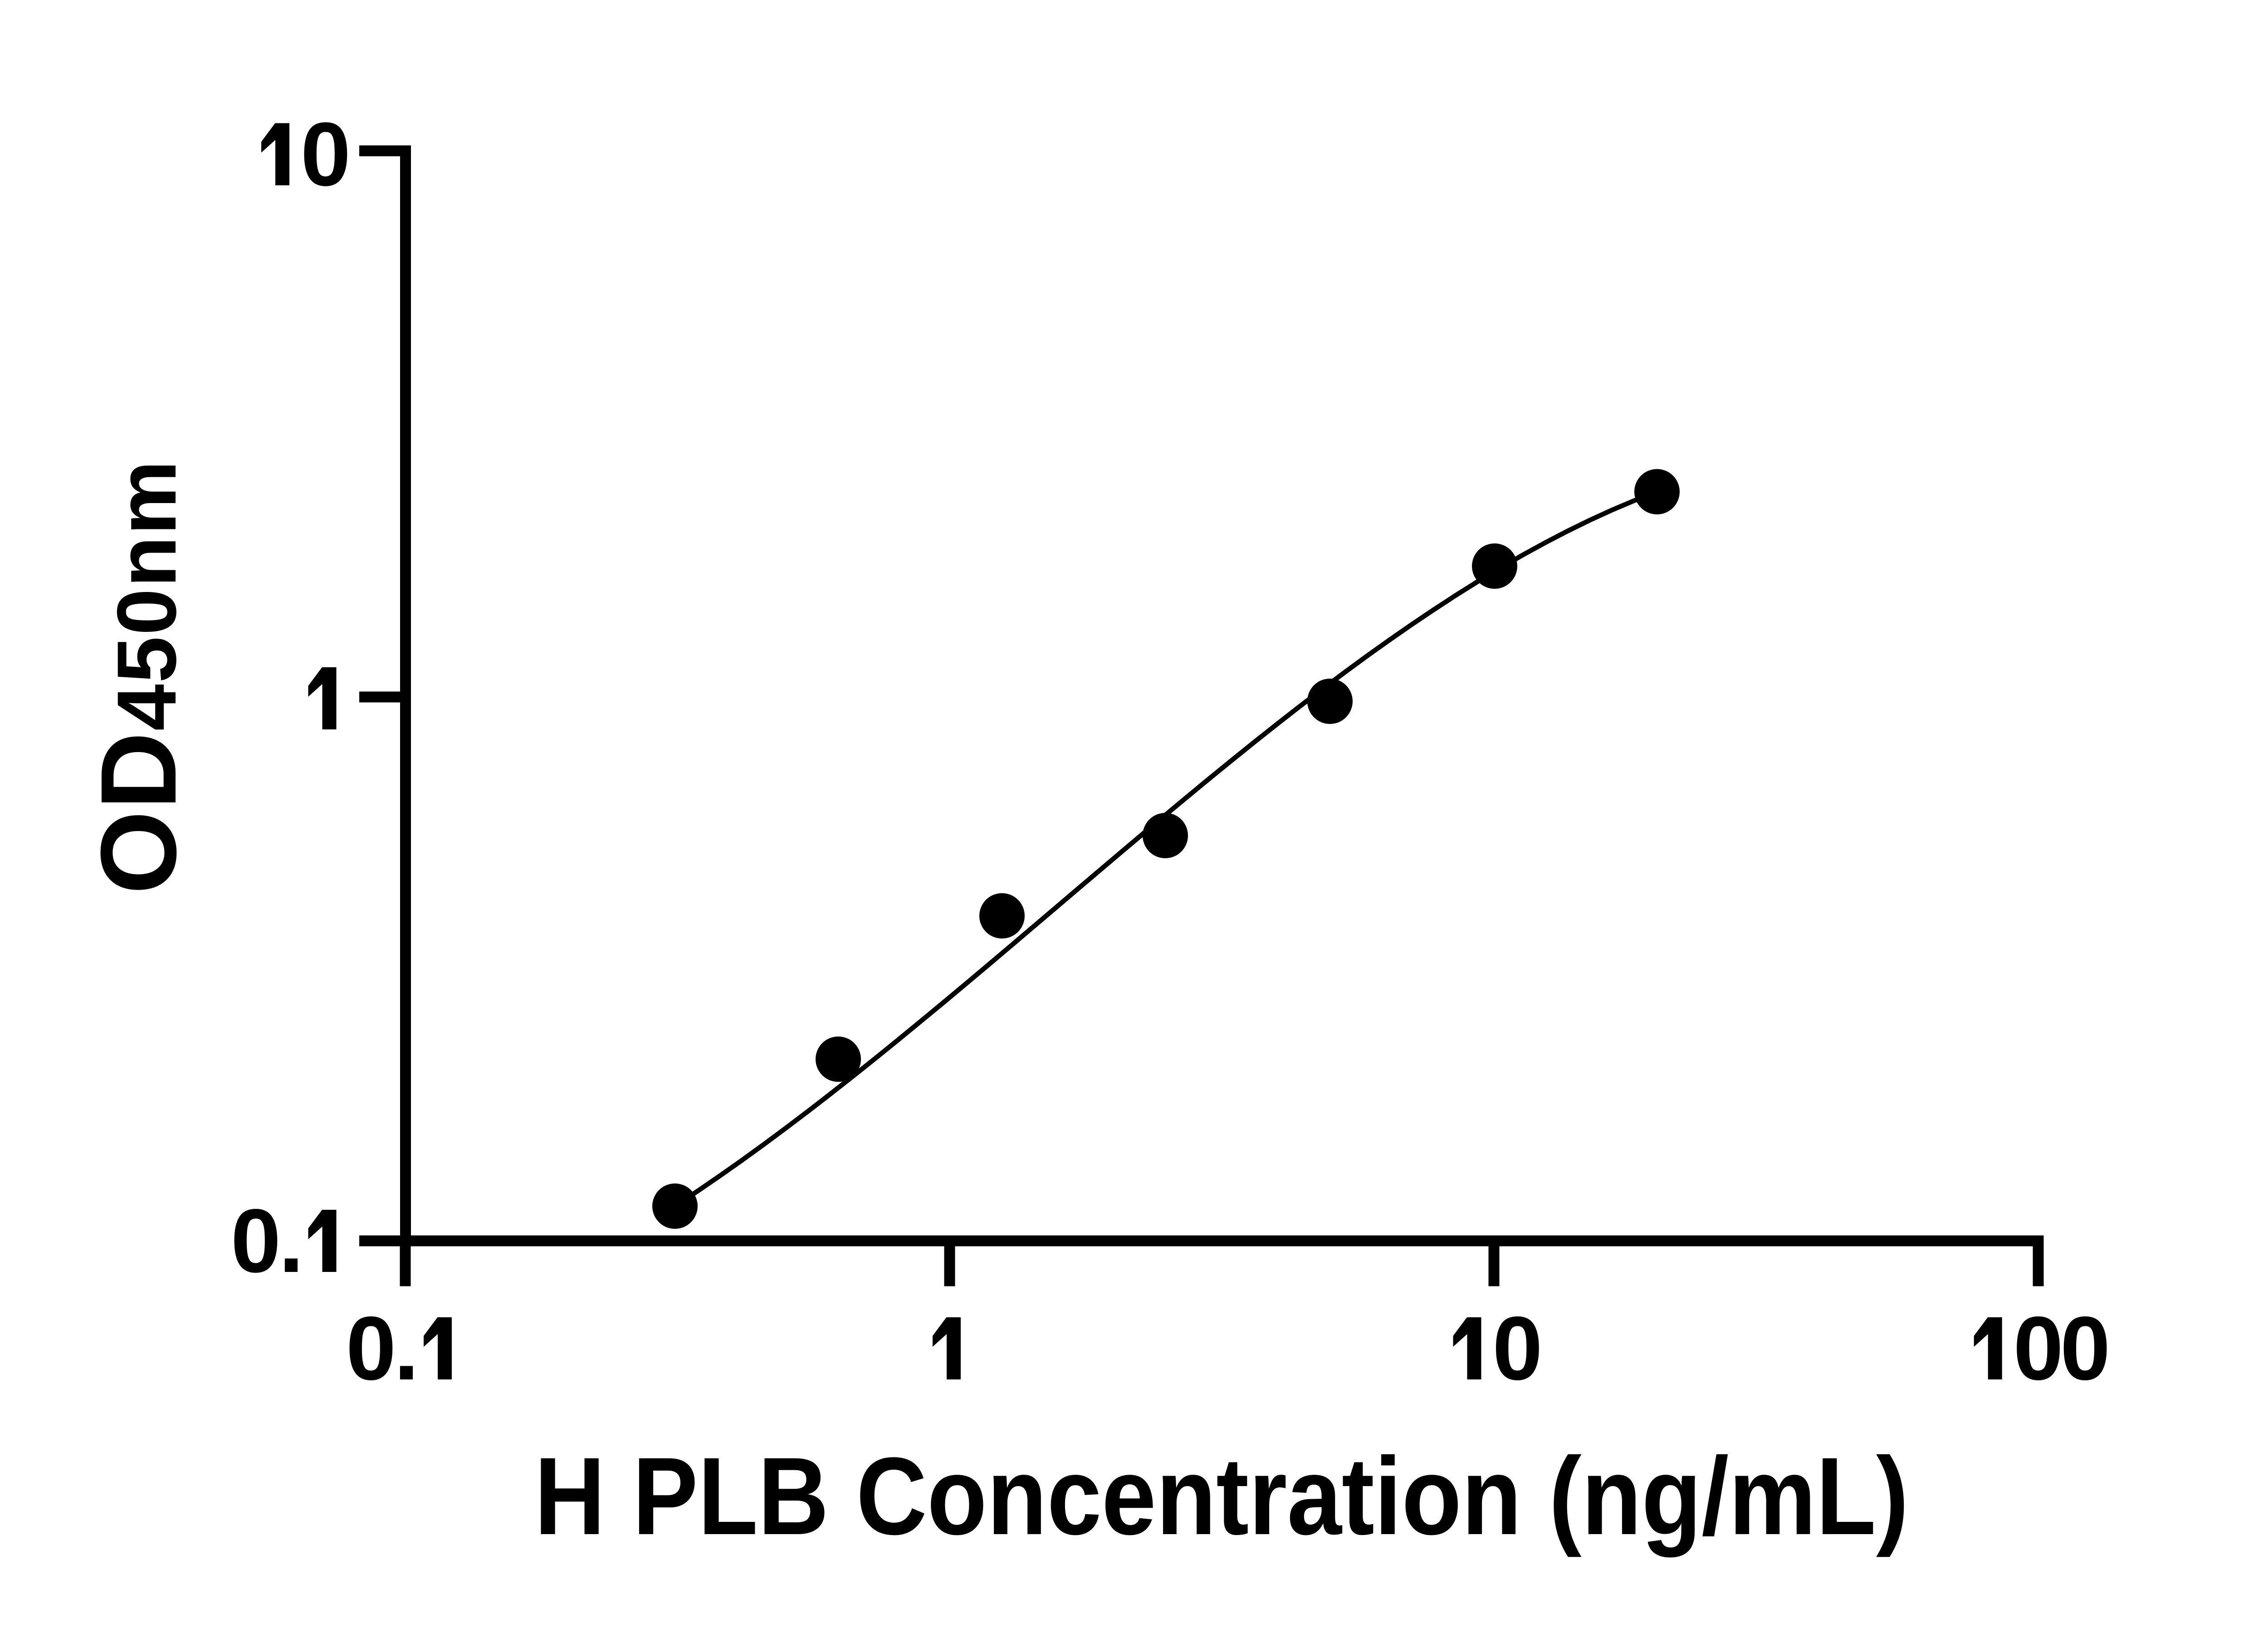 Image resolution: width=2268 pixels, height=1633 pixels. Describe the element at coordinates (1222, 1496) in the screenshot. I see `svg-text: H PLB Concentration (ng/mL)` at that location.